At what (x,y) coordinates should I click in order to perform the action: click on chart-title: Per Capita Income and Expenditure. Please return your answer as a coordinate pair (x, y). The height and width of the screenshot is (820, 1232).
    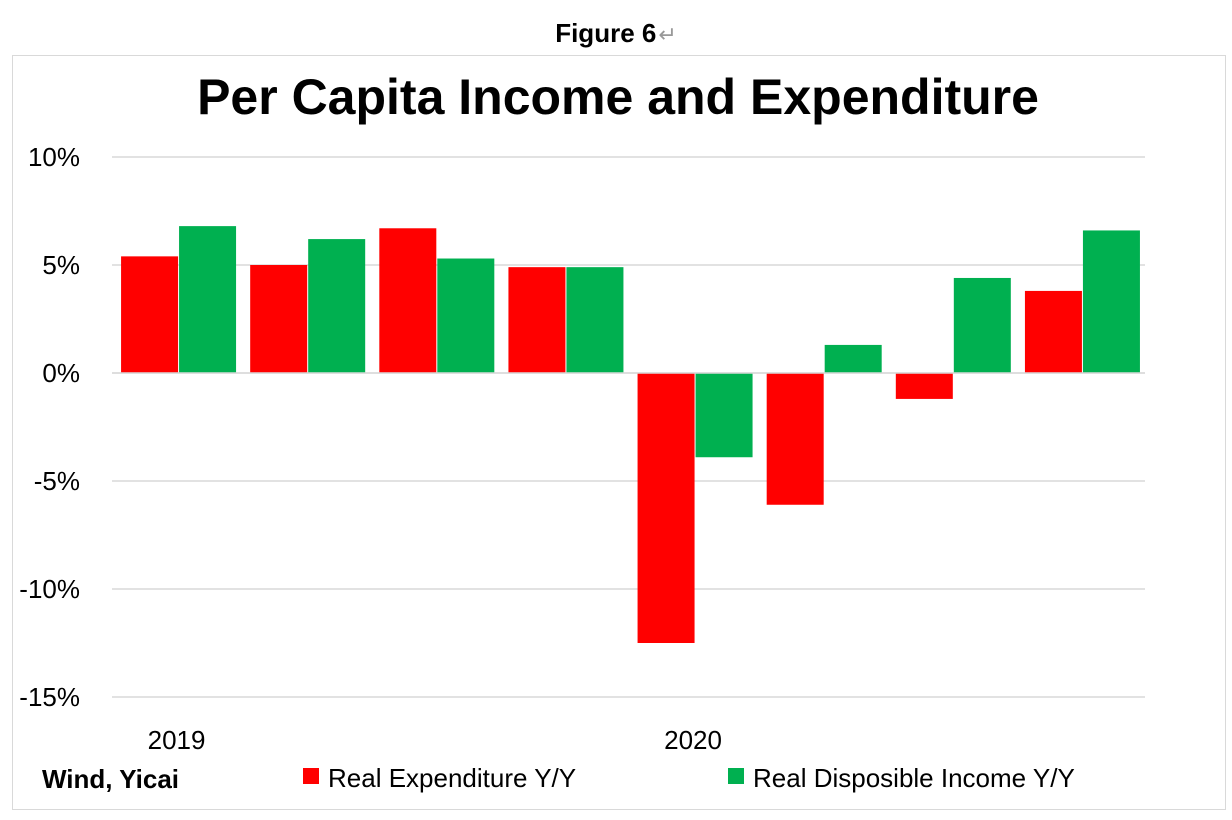
    Looking at the image, I should click on (618, 97).